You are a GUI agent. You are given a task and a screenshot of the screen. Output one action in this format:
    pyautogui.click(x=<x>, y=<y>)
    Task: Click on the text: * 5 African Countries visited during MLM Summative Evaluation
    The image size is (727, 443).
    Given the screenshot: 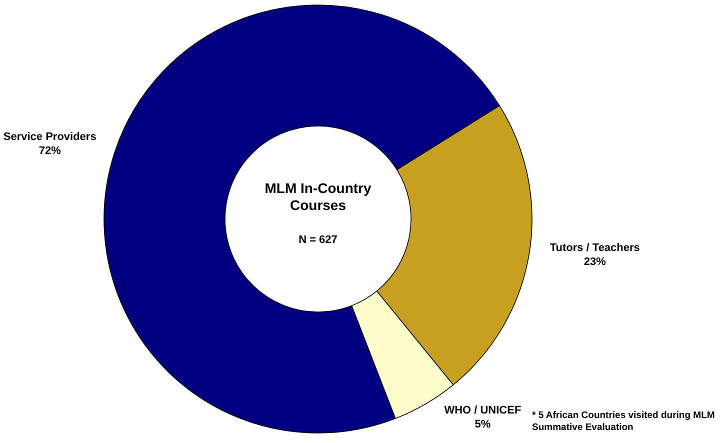 What is the action you would take?
    pyautogui.click(x=623, y=421)
    